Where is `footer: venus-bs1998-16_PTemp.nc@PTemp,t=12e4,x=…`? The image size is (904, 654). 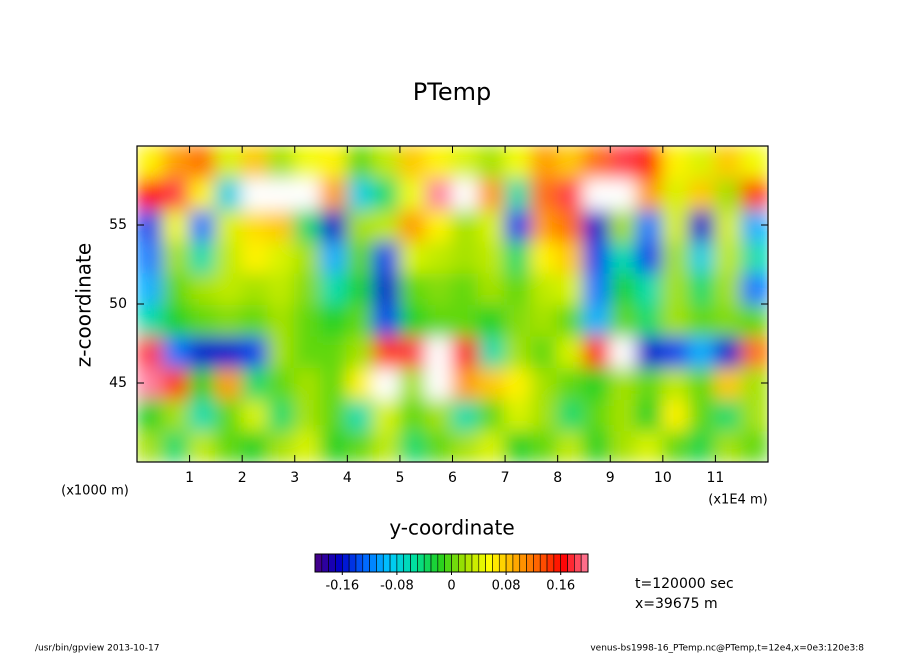 footer: venus-bs1998-16_PTemp.nc@PTemp,t=12e4,x=… is located at coordinates (727, 649).